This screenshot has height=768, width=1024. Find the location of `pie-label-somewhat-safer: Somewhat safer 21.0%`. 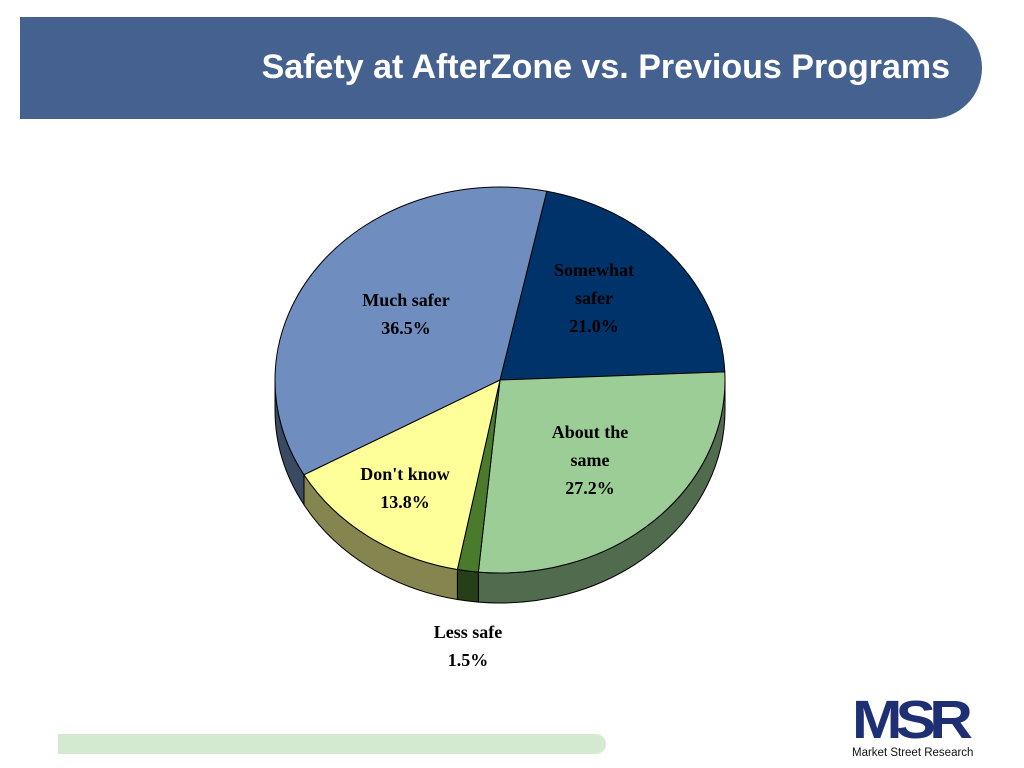

pie-label-somewhat-safer: Somewhat safer 21.0% is located at coordinates (594, 298).